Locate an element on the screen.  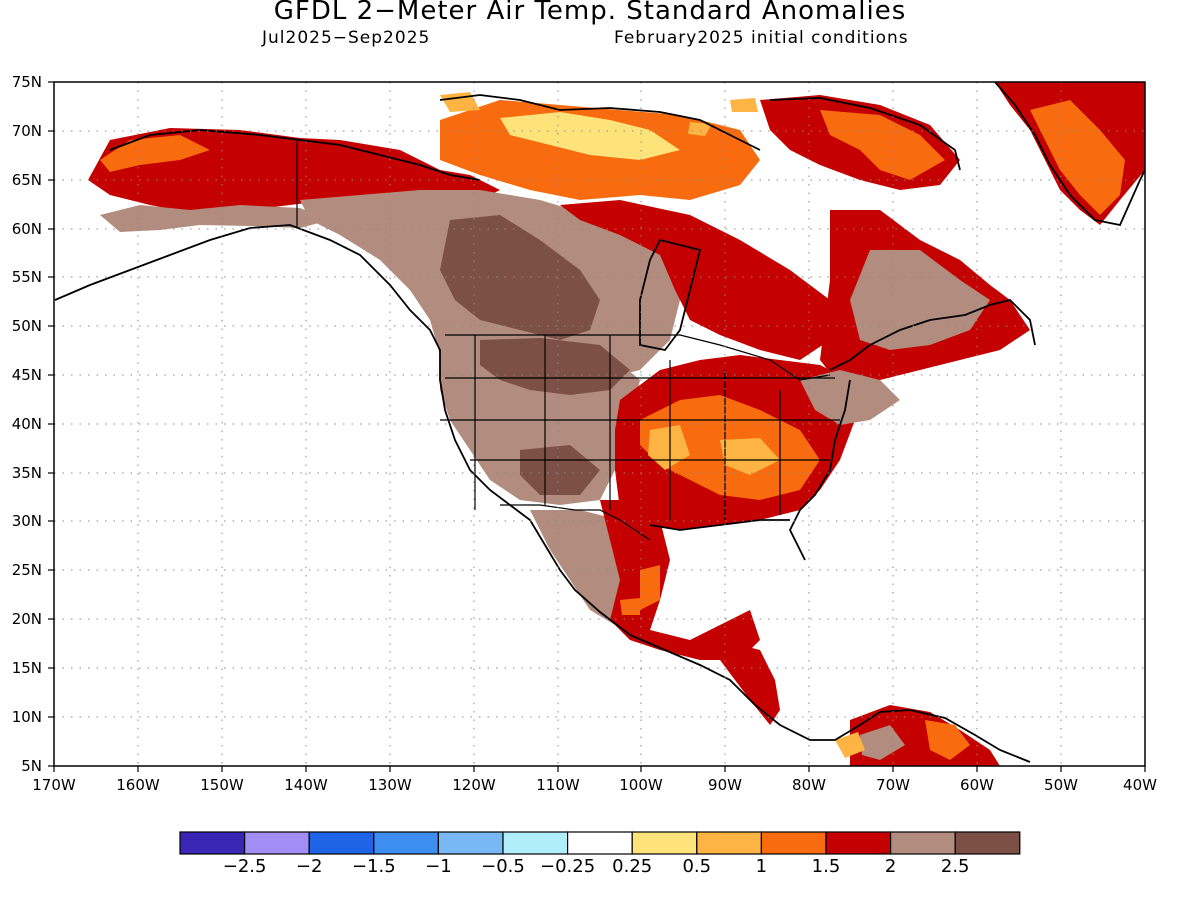
lat-label: 20N is located at coordinates (27, 619).